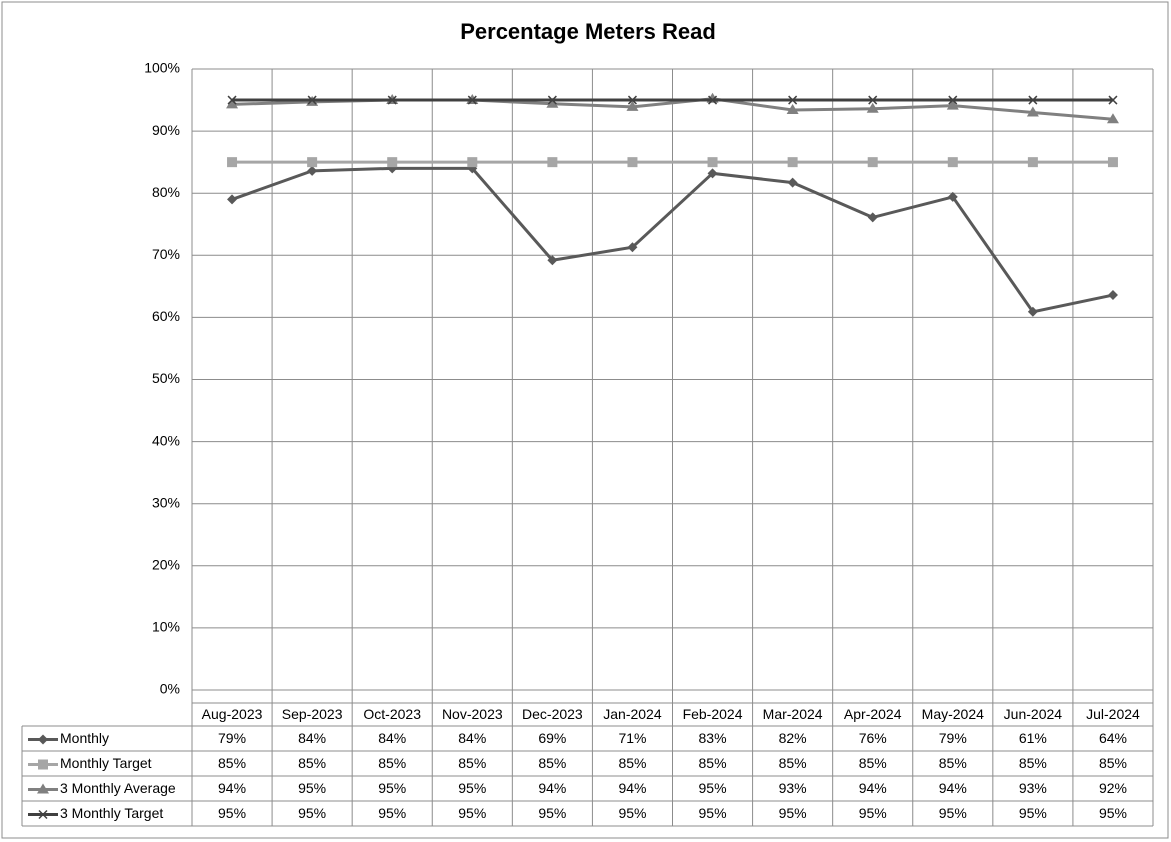  Describe the element at coordinates (793, 738) in the screenshot. I see `table-value: 82%` at that location.